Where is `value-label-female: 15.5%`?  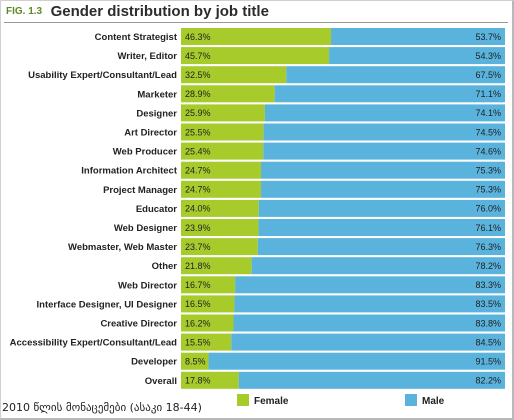 value-label-female: 15.5% is located at coordinates (198, 342).